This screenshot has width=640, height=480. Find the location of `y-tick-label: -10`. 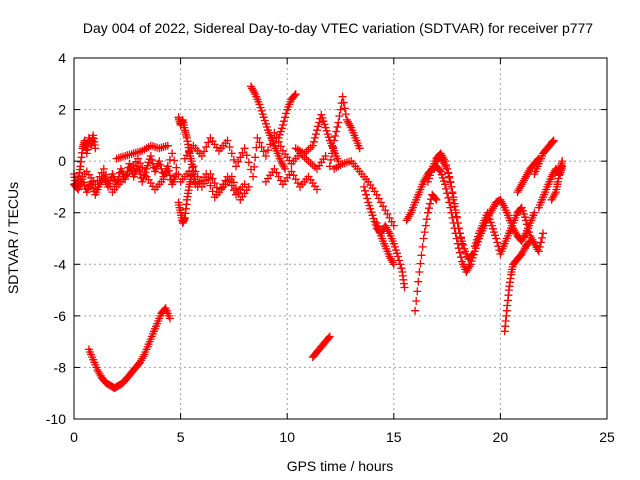

y-tick-label: -10 is located at coordinates (56, 419).